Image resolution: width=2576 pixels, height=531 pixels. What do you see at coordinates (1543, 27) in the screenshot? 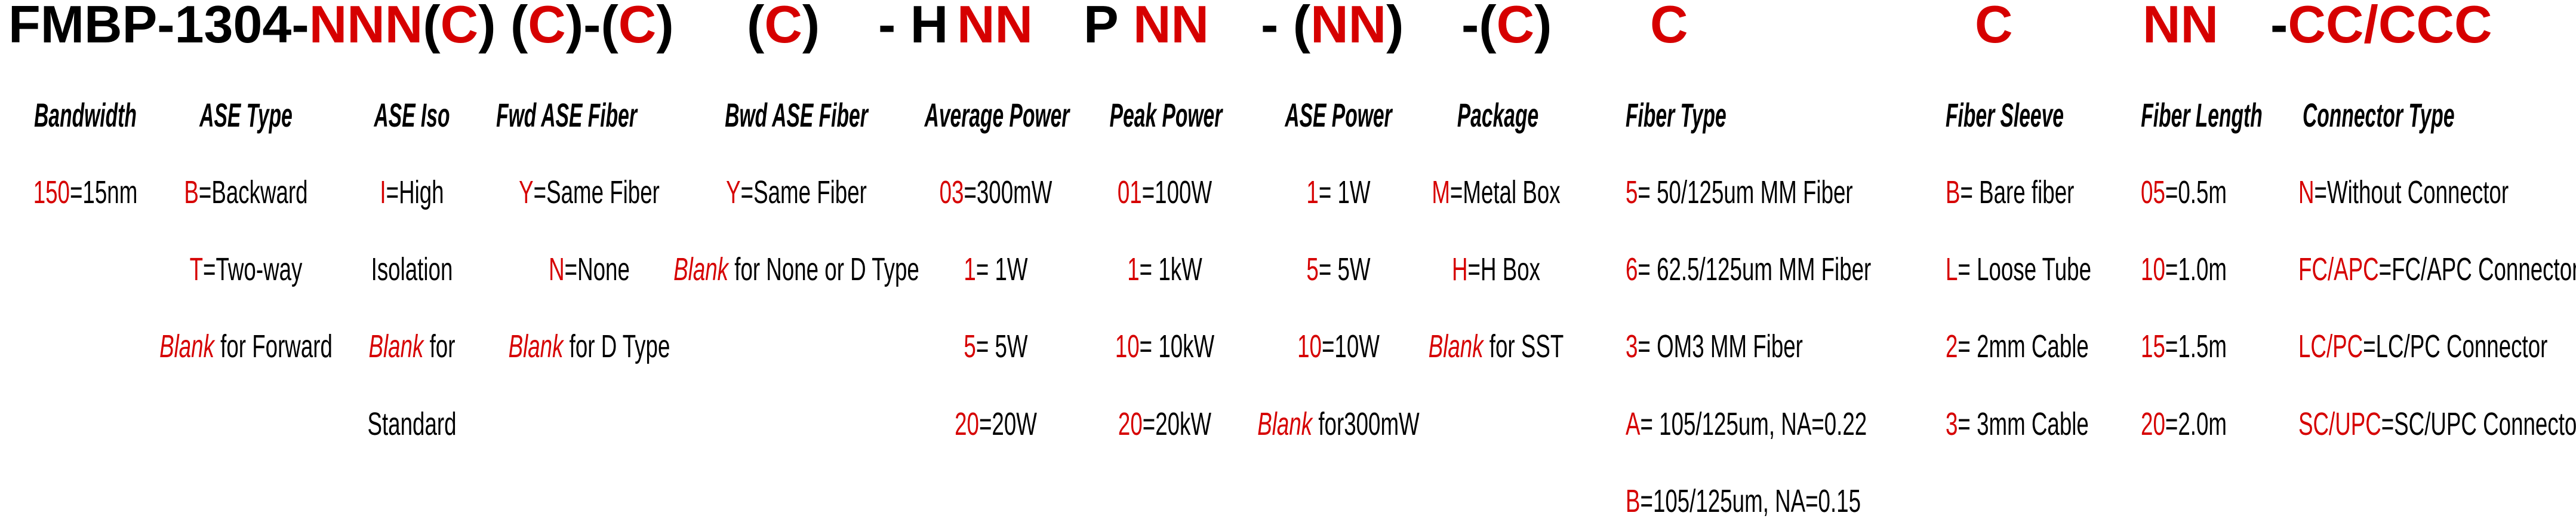
I see `fixed-text: )` at bounding box center [1543, 27].